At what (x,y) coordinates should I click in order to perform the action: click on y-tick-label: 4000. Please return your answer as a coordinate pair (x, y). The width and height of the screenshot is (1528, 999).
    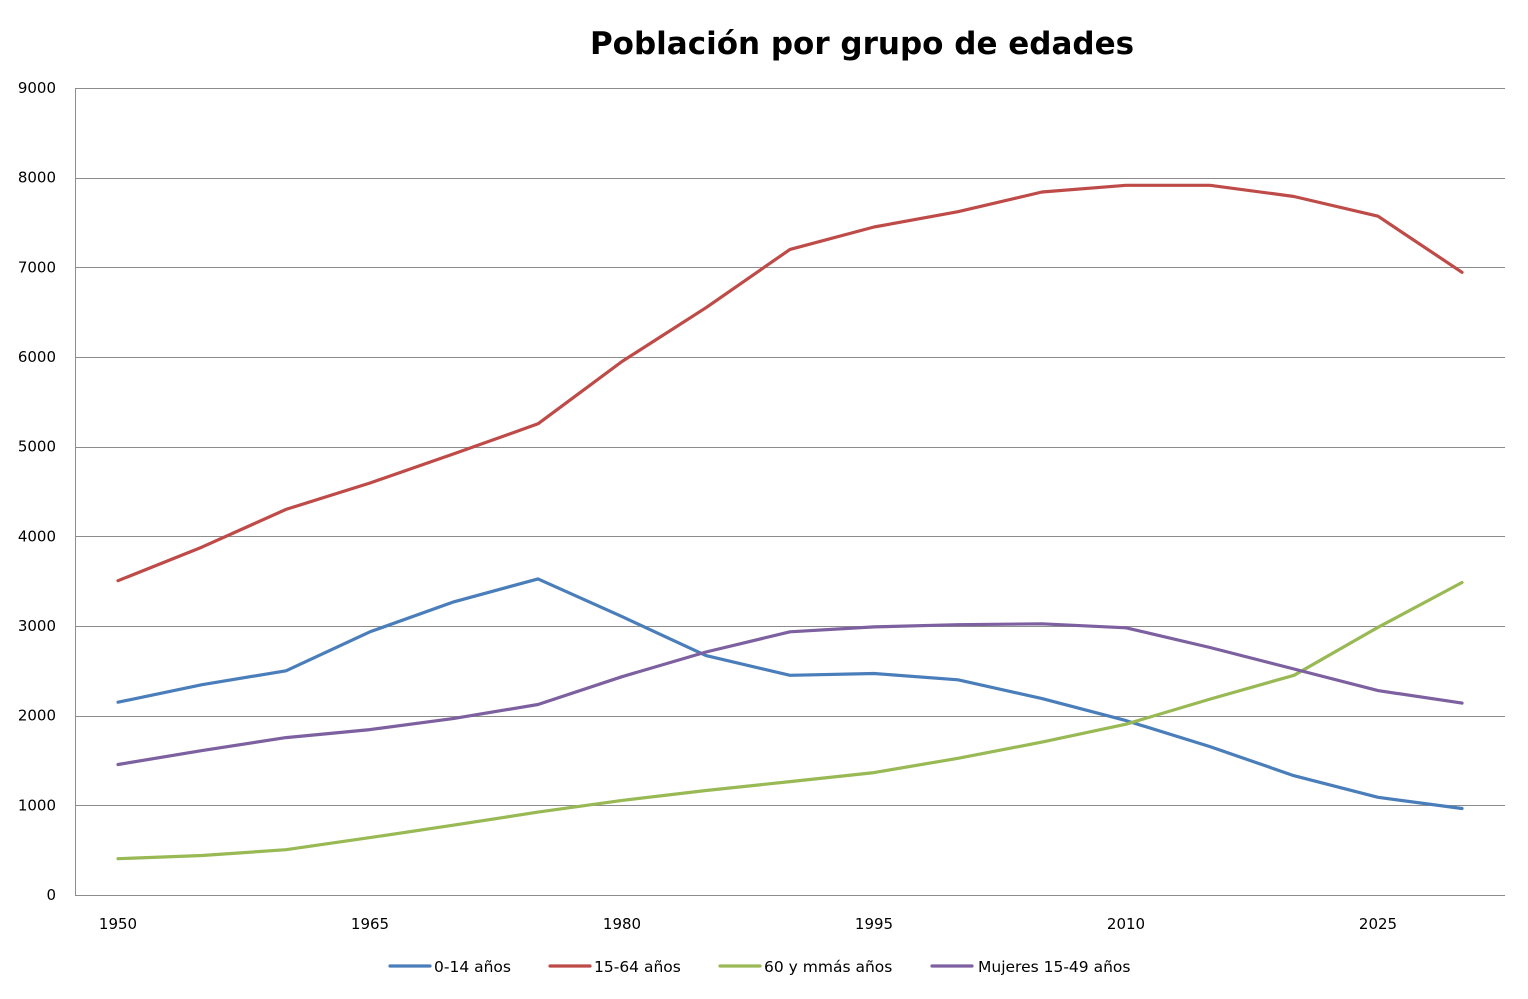
    Looking at the image, I should click on (37, 536).